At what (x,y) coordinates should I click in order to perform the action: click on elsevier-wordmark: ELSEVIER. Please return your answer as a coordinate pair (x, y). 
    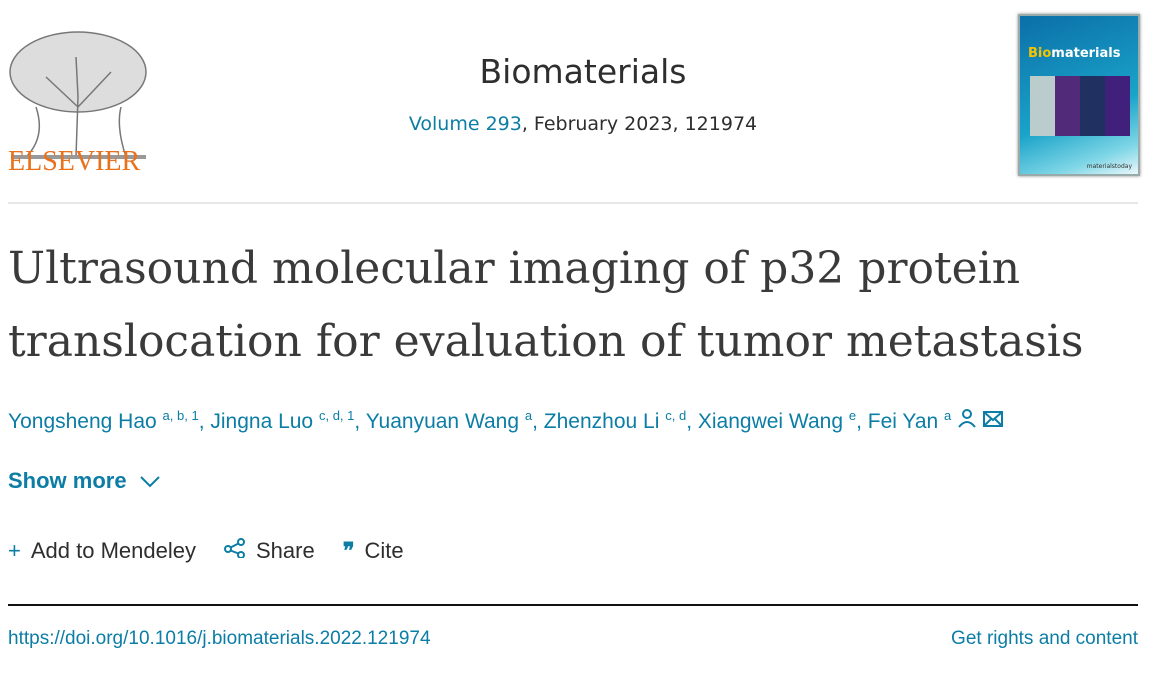
    Looking at the image, I should click on (74, 161).